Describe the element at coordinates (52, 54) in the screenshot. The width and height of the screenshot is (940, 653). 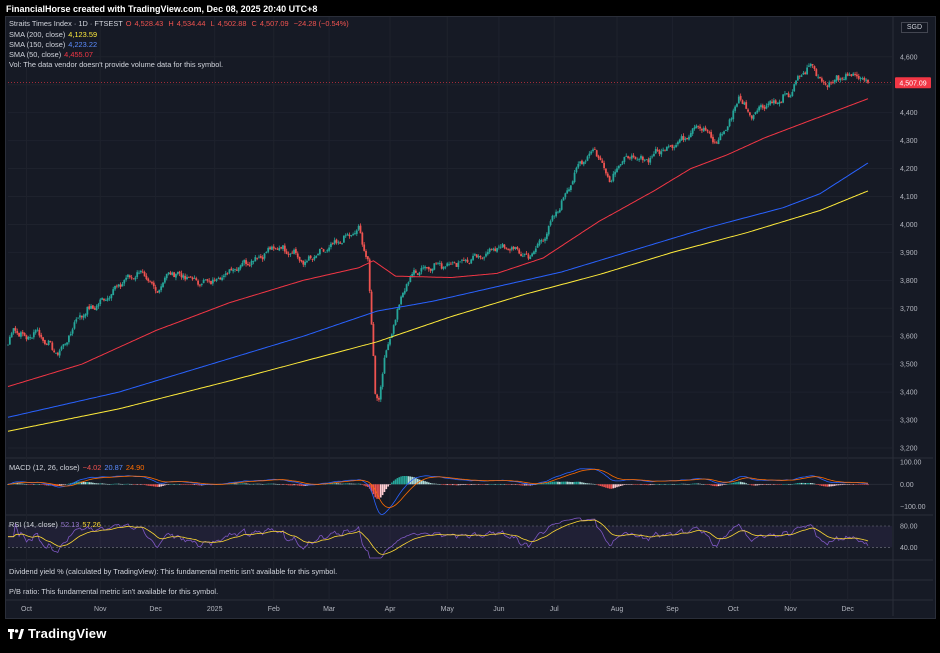
I see `sma50-legend: SMA (50, close) 4,455.07` at that location.